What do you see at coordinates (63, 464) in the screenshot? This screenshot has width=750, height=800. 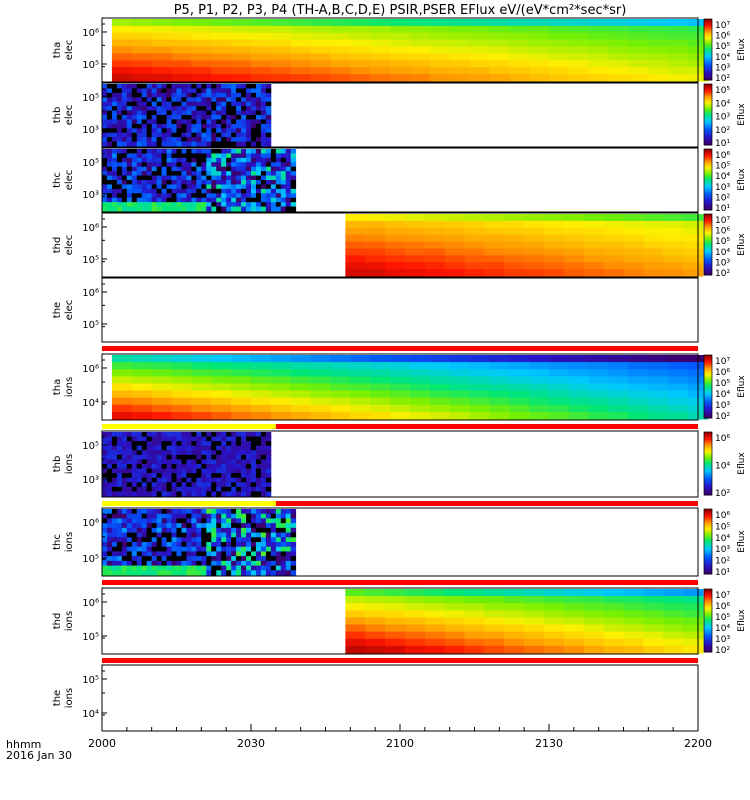 I see `panel-label: thb ions` at bounding box center [63, 464].